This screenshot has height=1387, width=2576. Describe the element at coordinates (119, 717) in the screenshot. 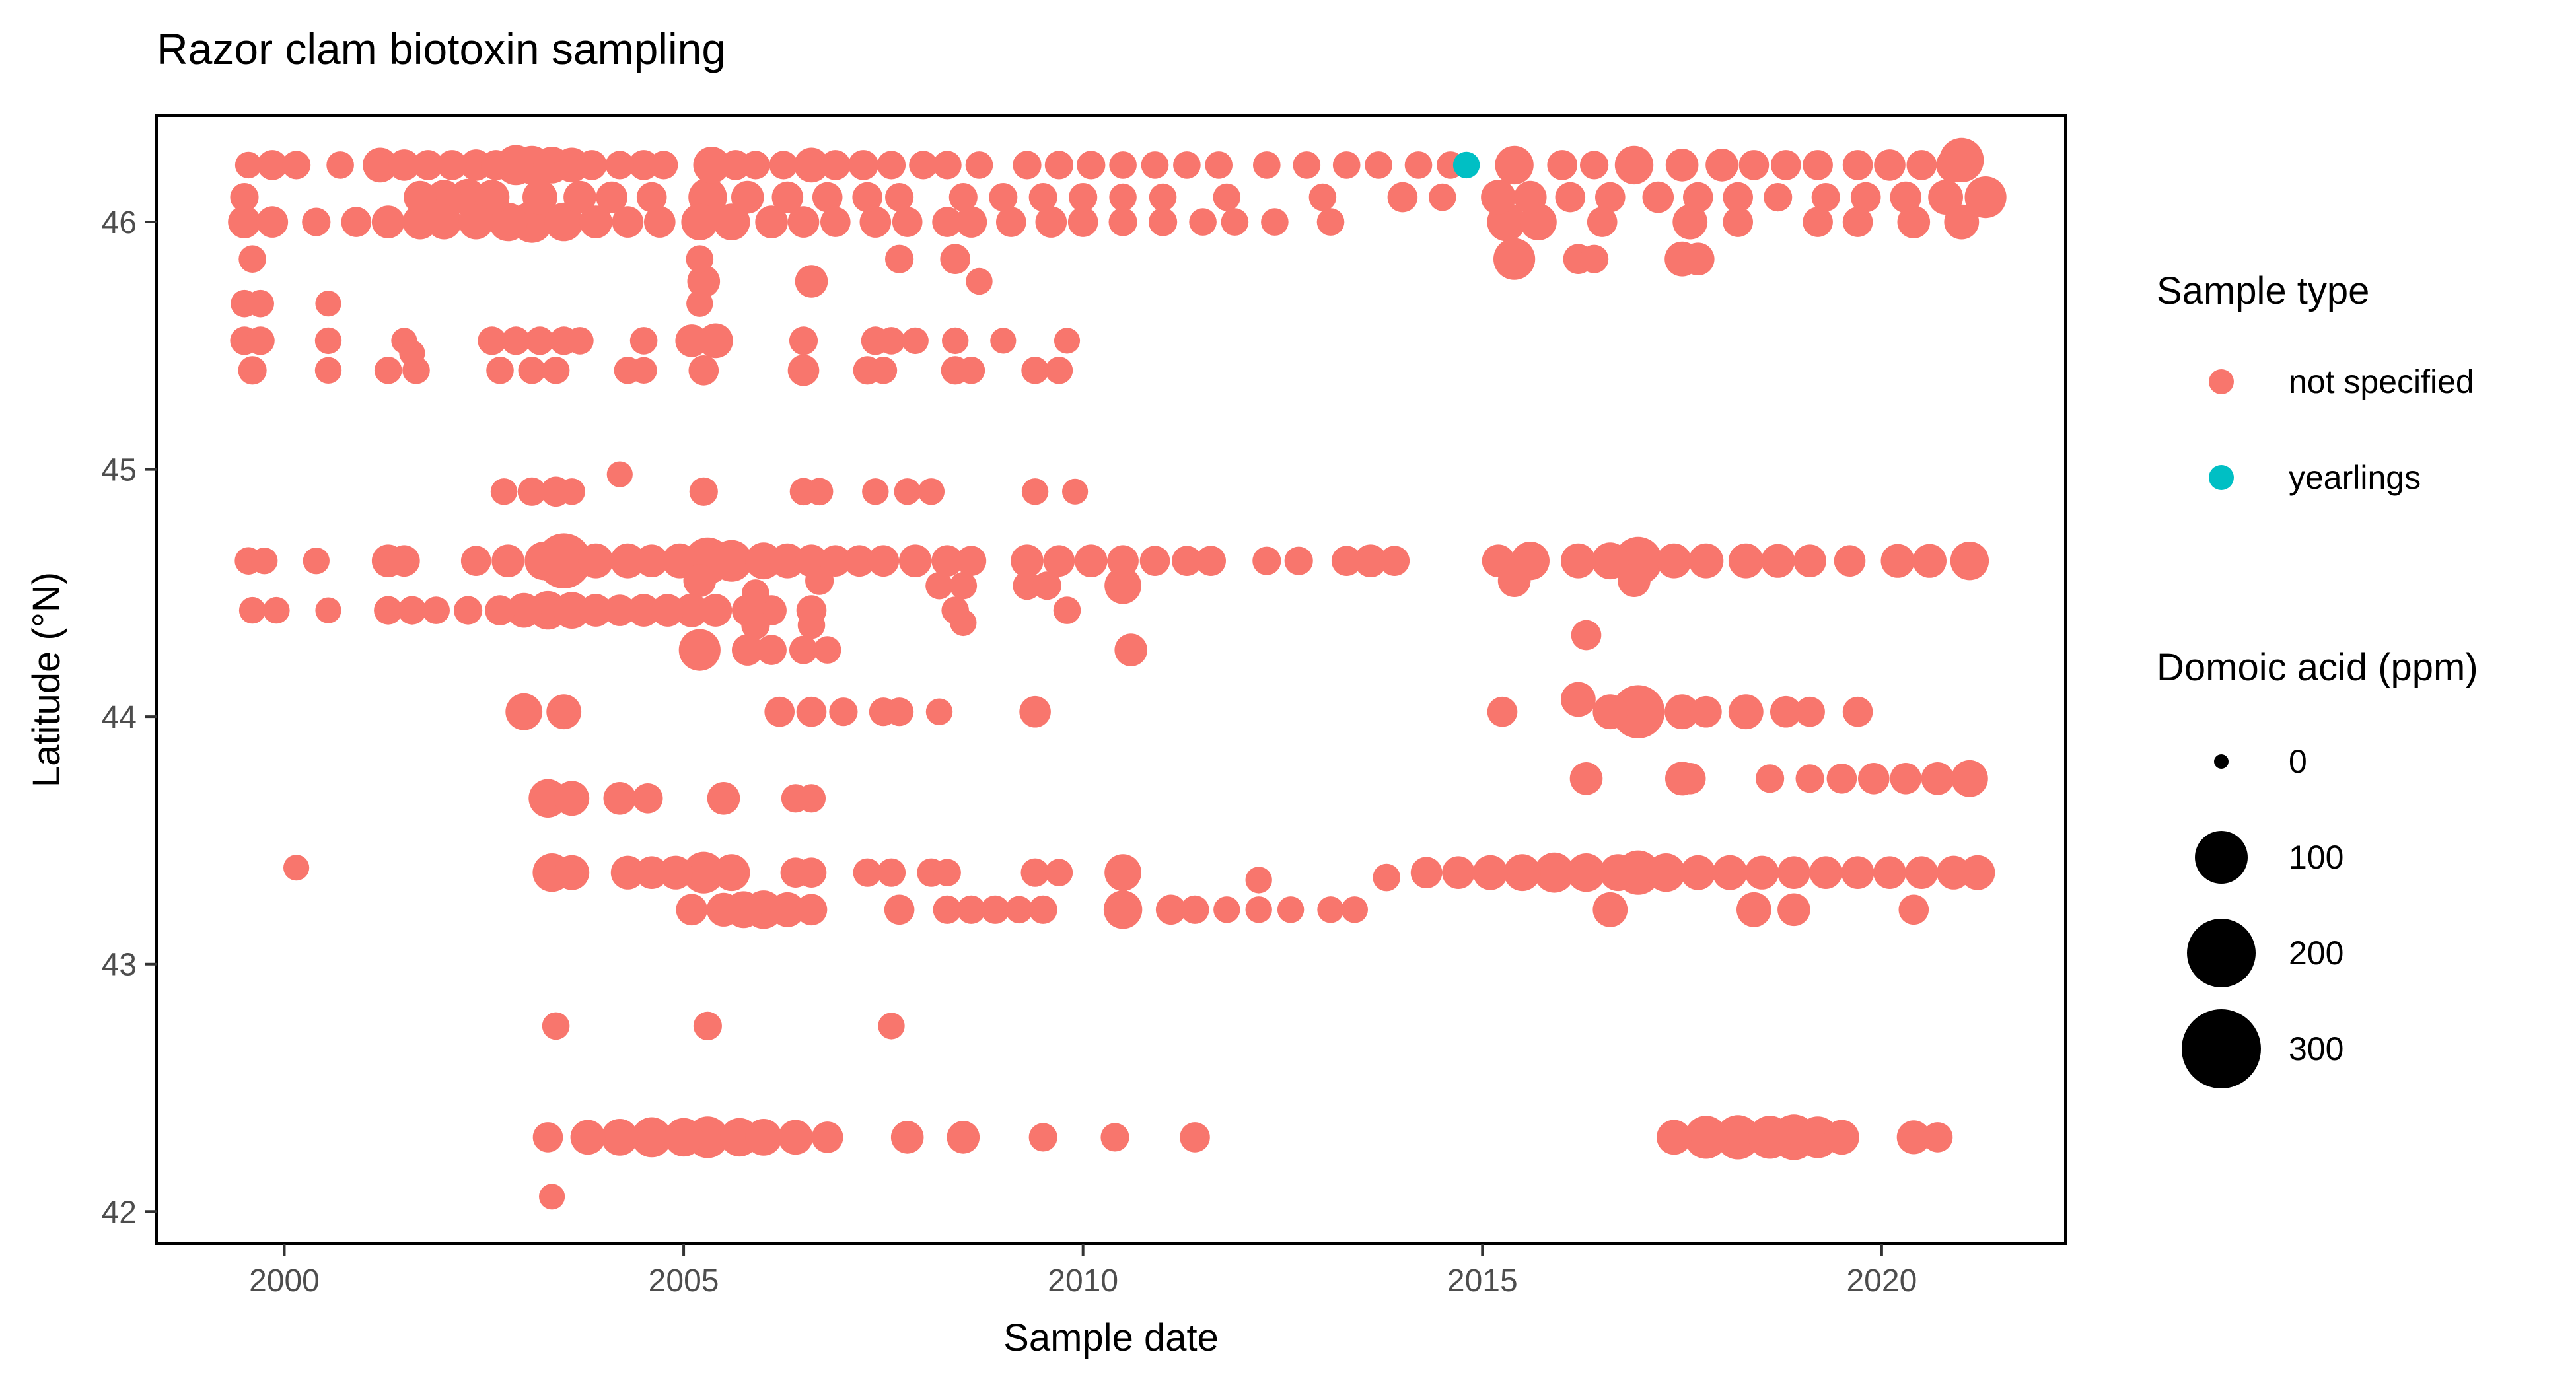

I see `y-tick-label: 44` at that location.